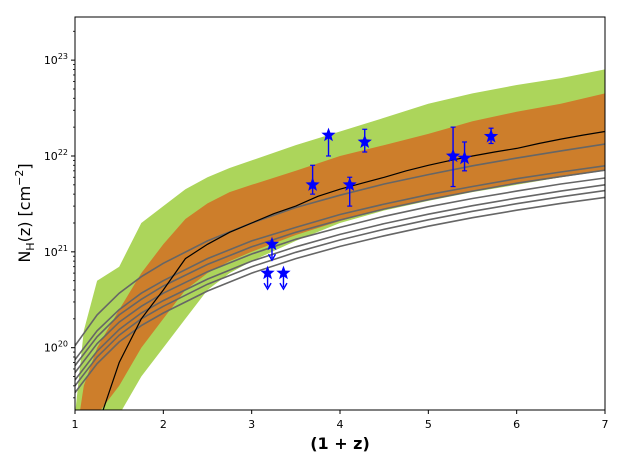 The height and width of the screenshot is (467, 623). Describe the element at coordinates (251, 424) in the screenshot. I see `x-tick-label: 3` at that location.